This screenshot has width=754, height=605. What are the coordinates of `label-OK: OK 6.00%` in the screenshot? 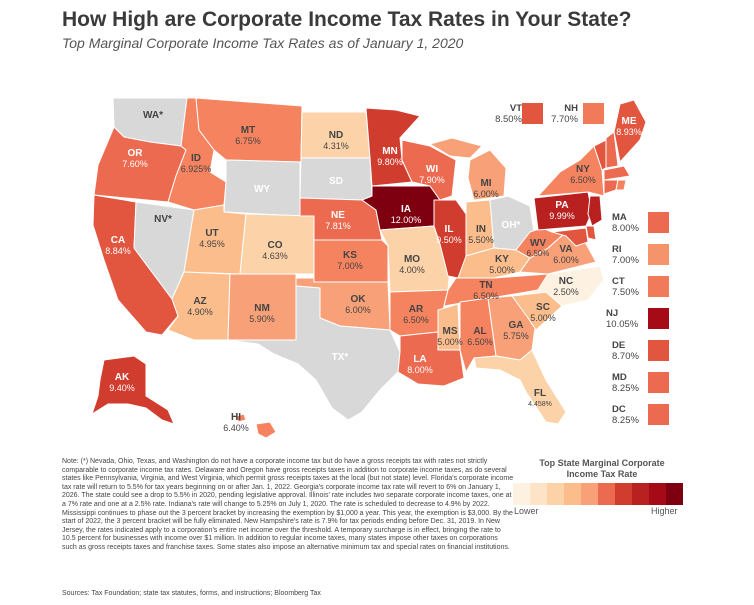 It's located at (358, 304).